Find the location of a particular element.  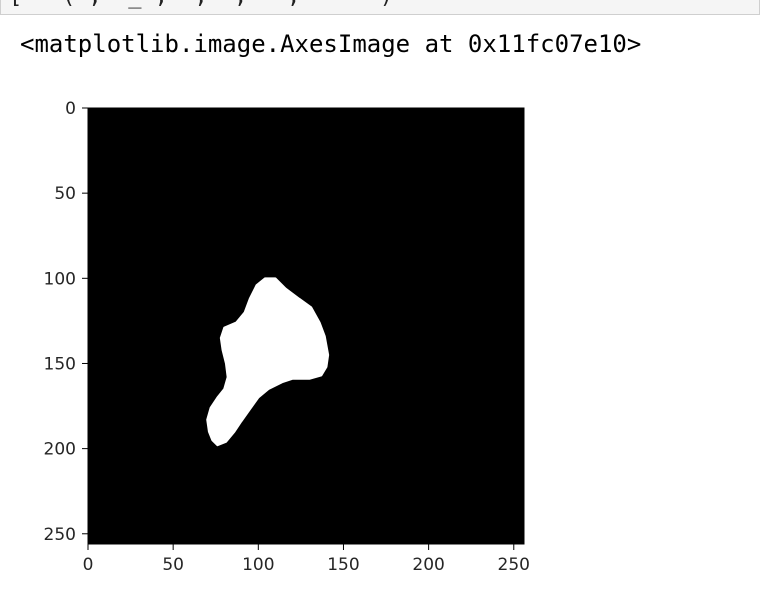

y-tick-label: 0 is located at coordinates (70, 109).